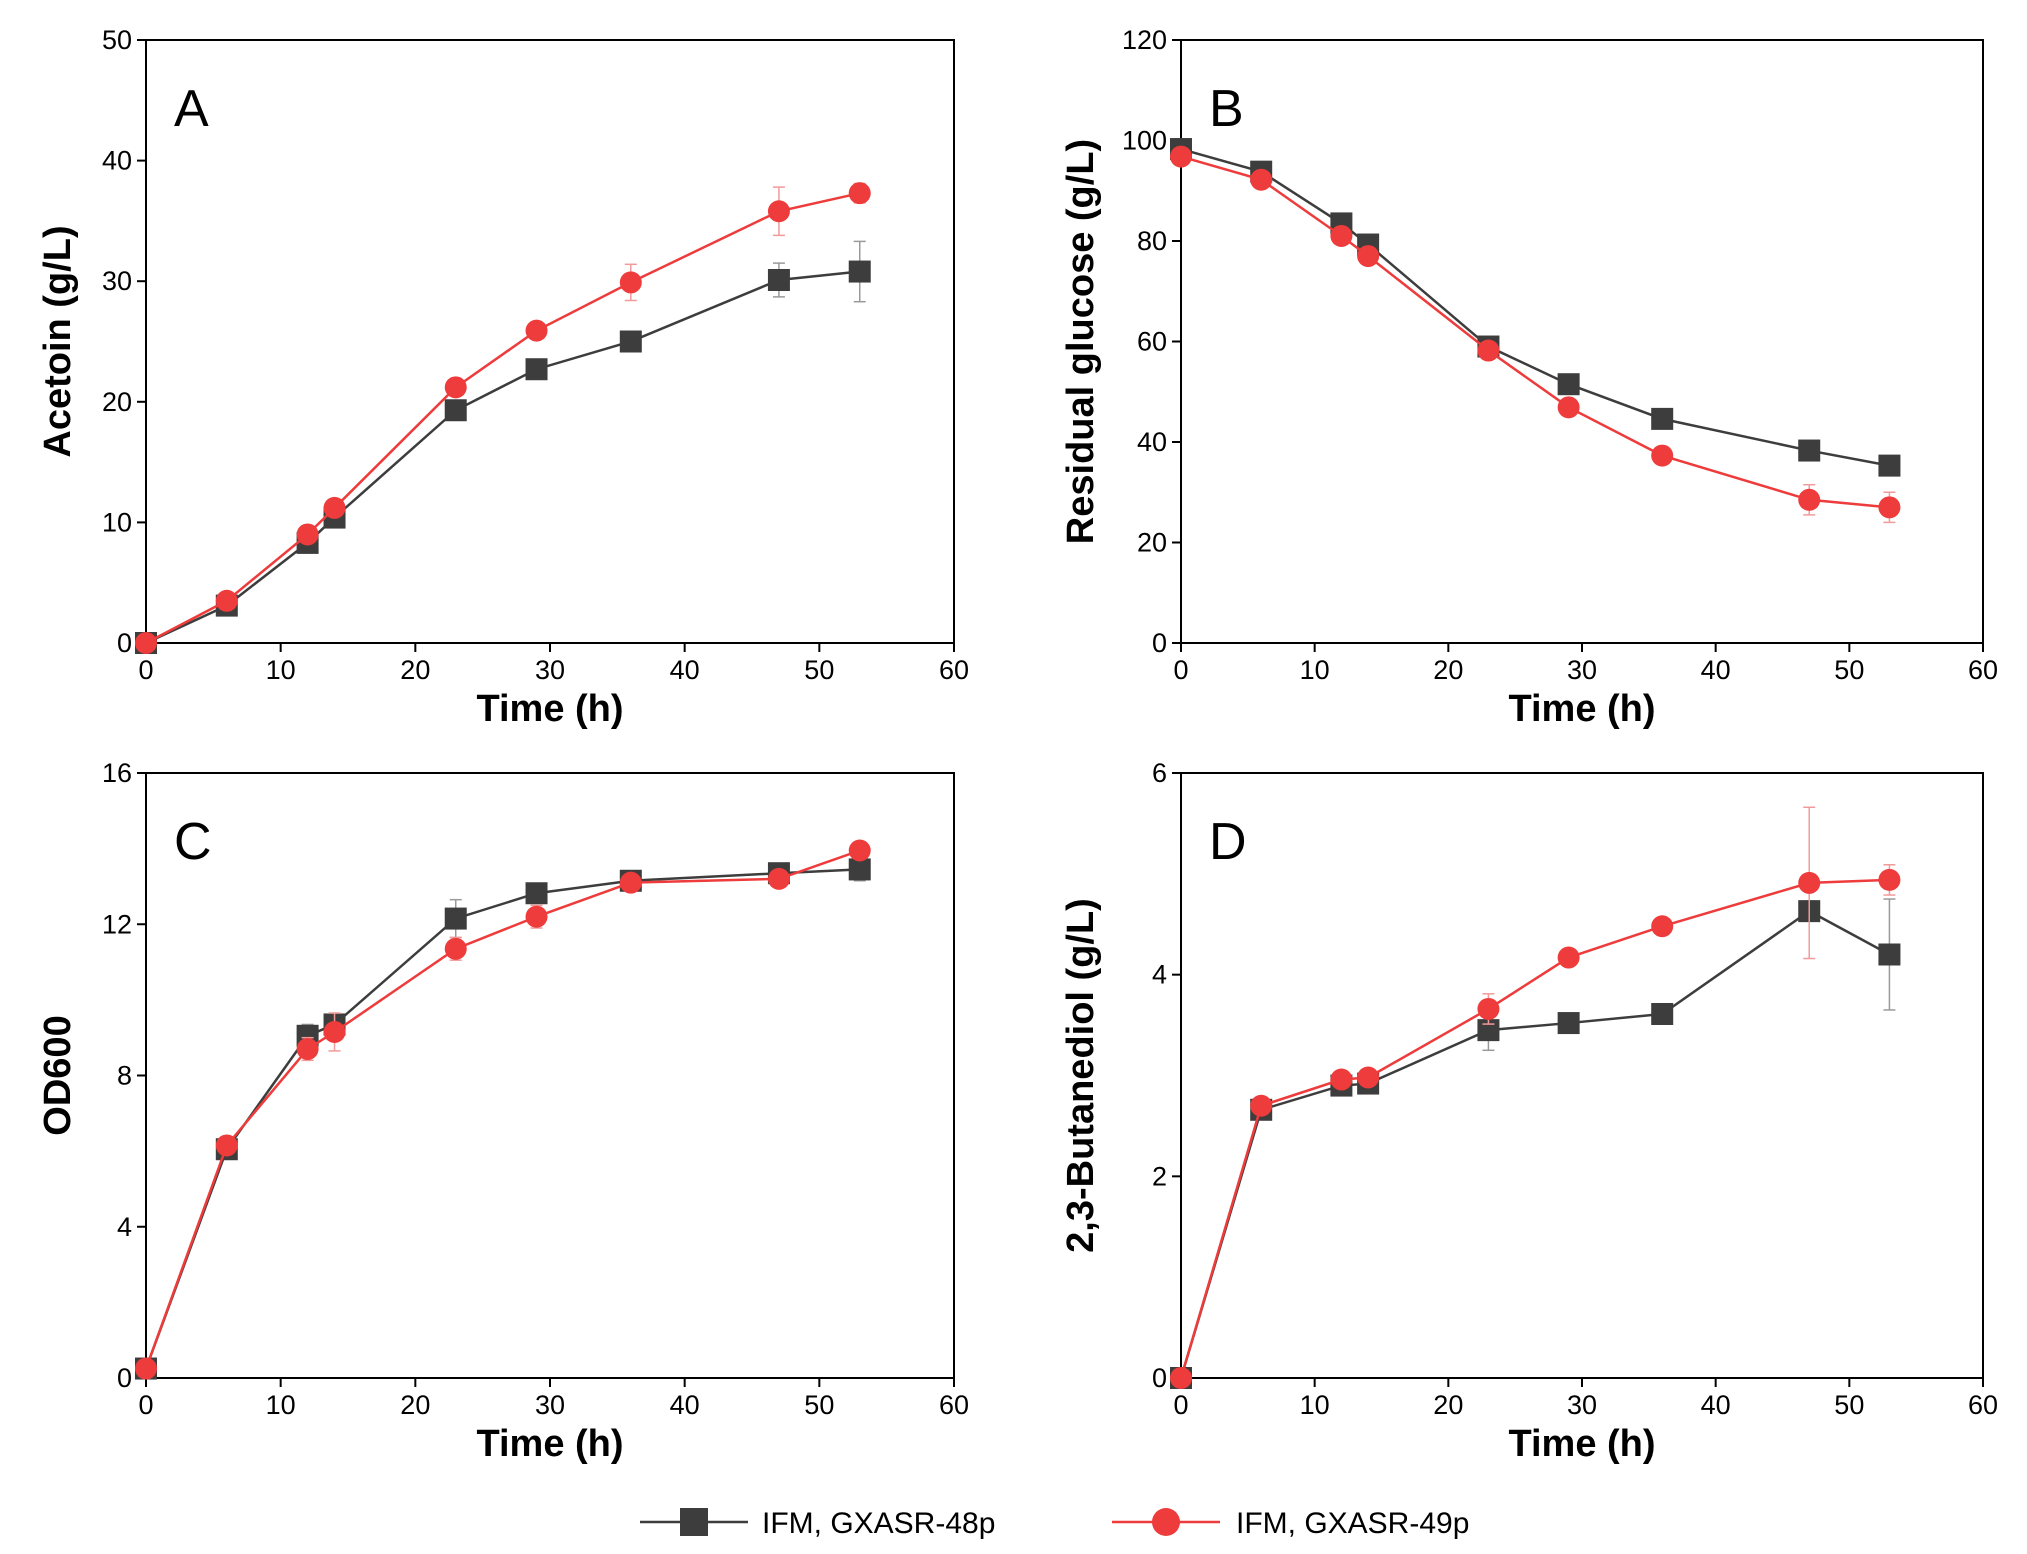  Describe the element at coordinates (1152, 342) in the screenshot. I see `y-tick-label: 60` at that location.